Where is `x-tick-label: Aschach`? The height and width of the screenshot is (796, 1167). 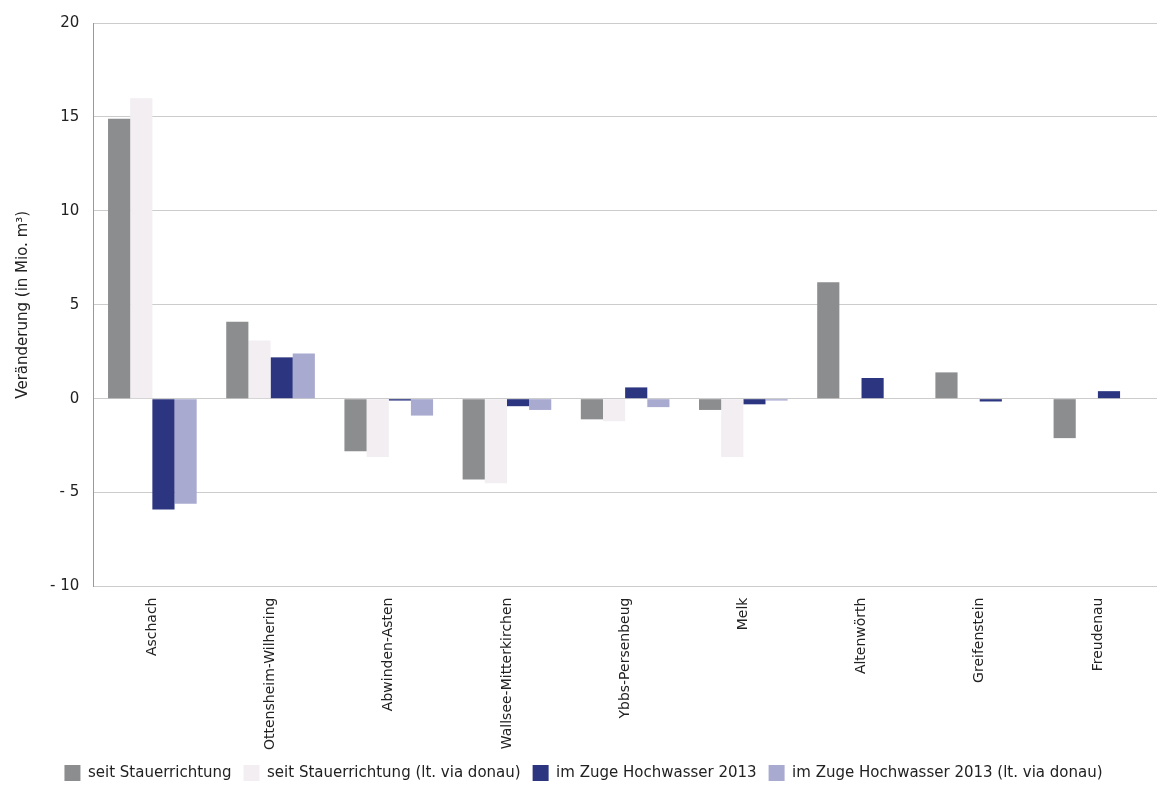 x-tick-label: Aschach is located at coordinates (151, 627).